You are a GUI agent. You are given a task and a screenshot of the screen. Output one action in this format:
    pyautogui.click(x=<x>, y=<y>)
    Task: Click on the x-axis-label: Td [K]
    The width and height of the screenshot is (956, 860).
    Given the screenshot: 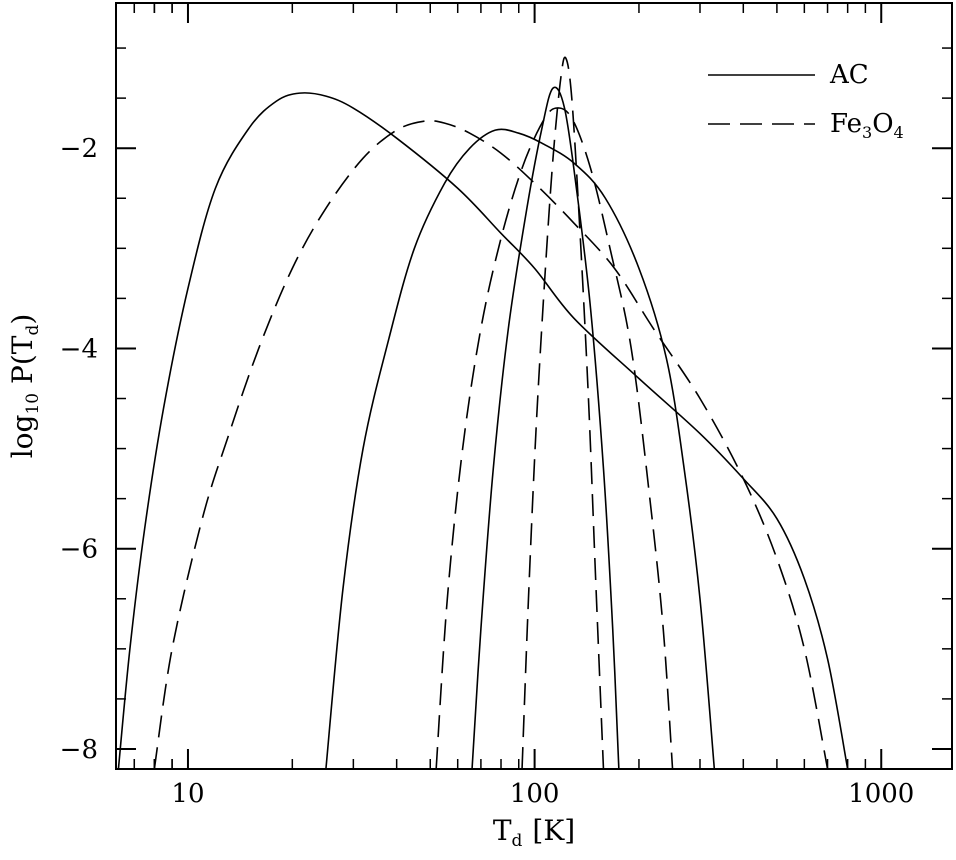 What is the action you would take?
    pyautogui.click(x=534, y=832)
    